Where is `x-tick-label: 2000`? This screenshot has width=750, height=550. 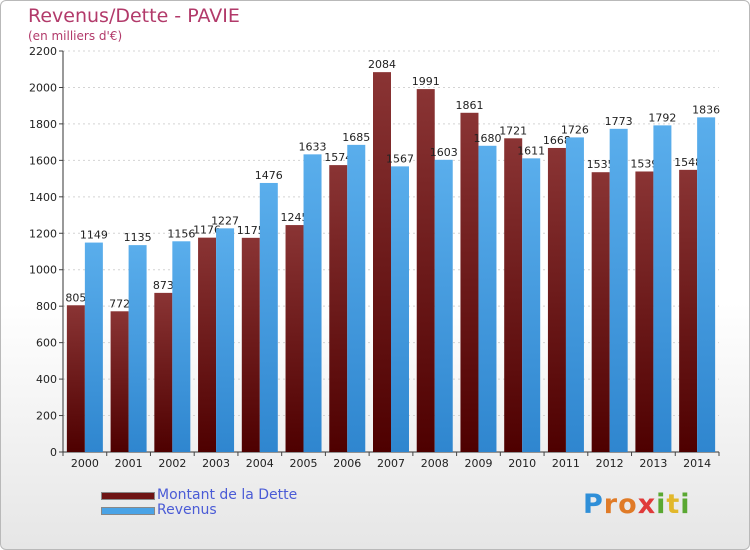
x-tick-label: 2000 is located at coordinates (85, 463).